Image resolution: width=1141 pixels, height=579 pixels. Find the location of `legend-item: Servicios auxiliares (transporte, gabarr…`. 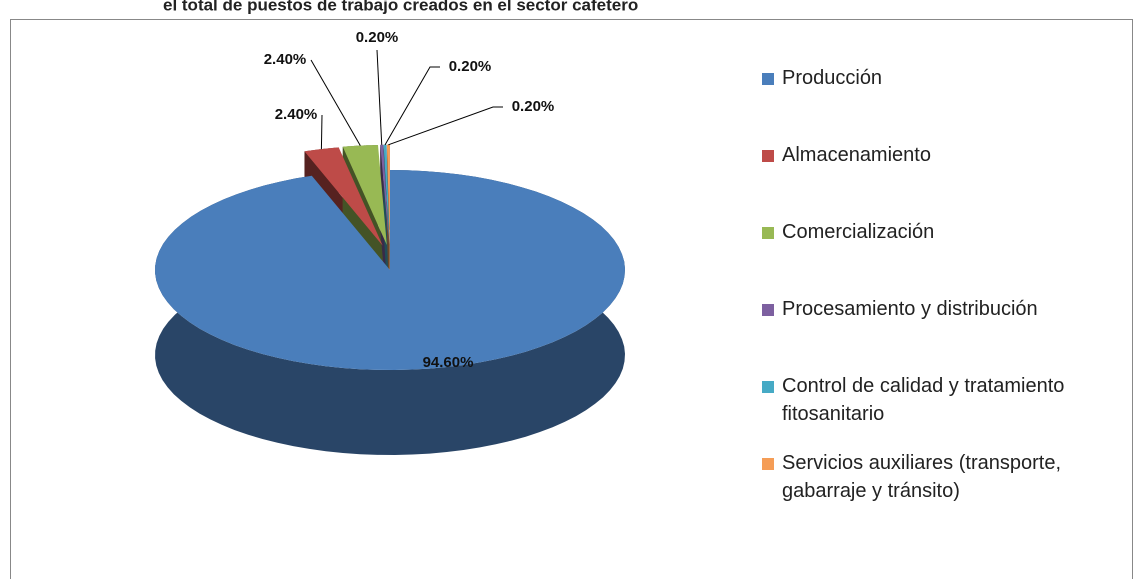

legend-item: Servicios auxiliares (transporte, gabarr… is located at coordinates (942, 487).